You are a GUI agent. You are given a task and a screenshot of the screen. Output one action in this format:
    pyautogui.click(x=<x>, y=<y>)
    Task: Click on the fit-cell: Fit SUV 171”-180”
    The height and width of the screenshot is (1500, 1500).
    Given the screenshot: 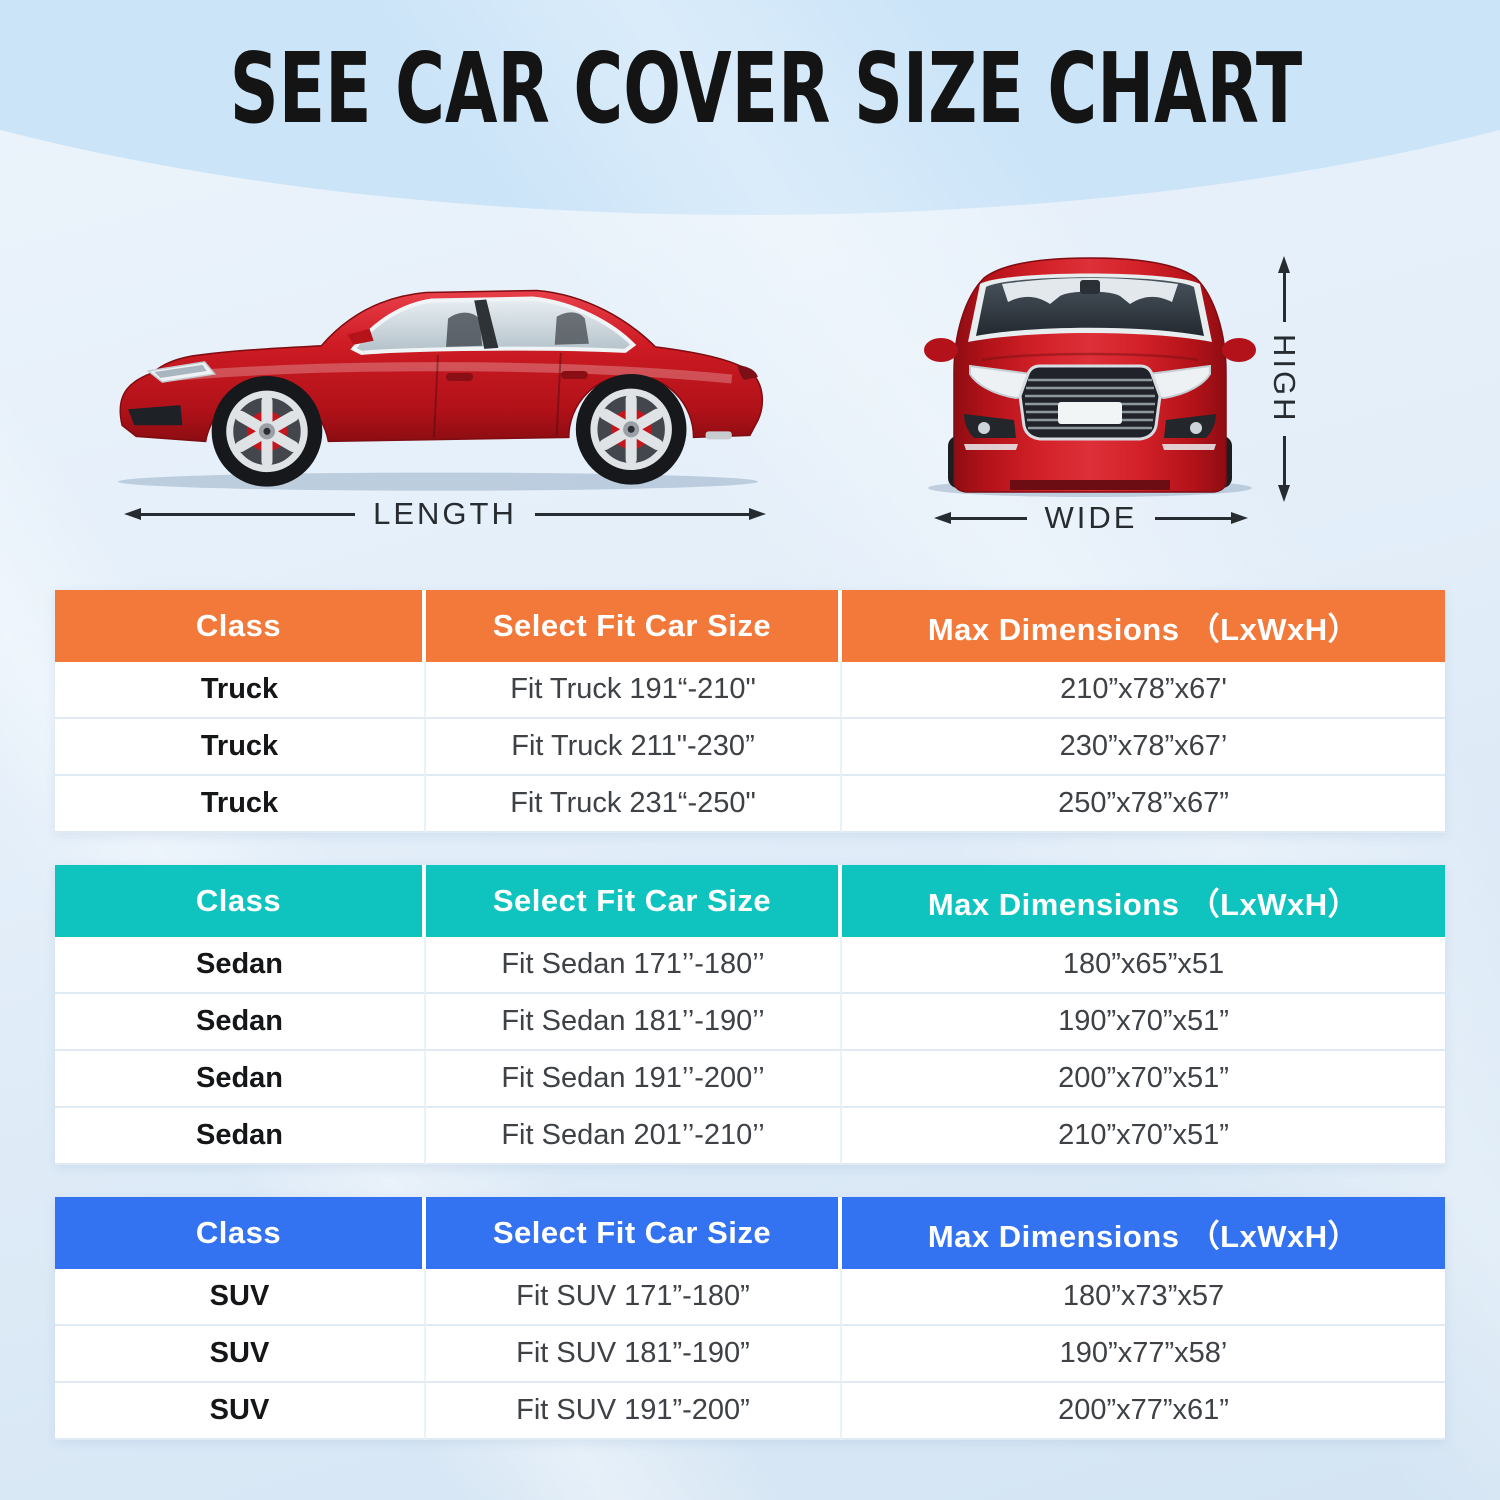 What is the action you would take?
    pyautogui.click(x=634, y=1297)
    